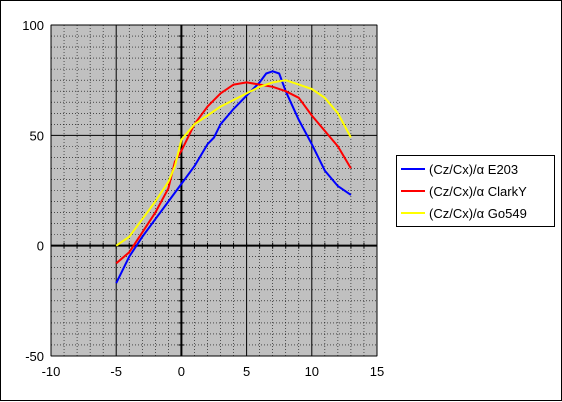  I want to click on legend-label-e203: (Cz/Cx)/α E203, so click(474, 169).